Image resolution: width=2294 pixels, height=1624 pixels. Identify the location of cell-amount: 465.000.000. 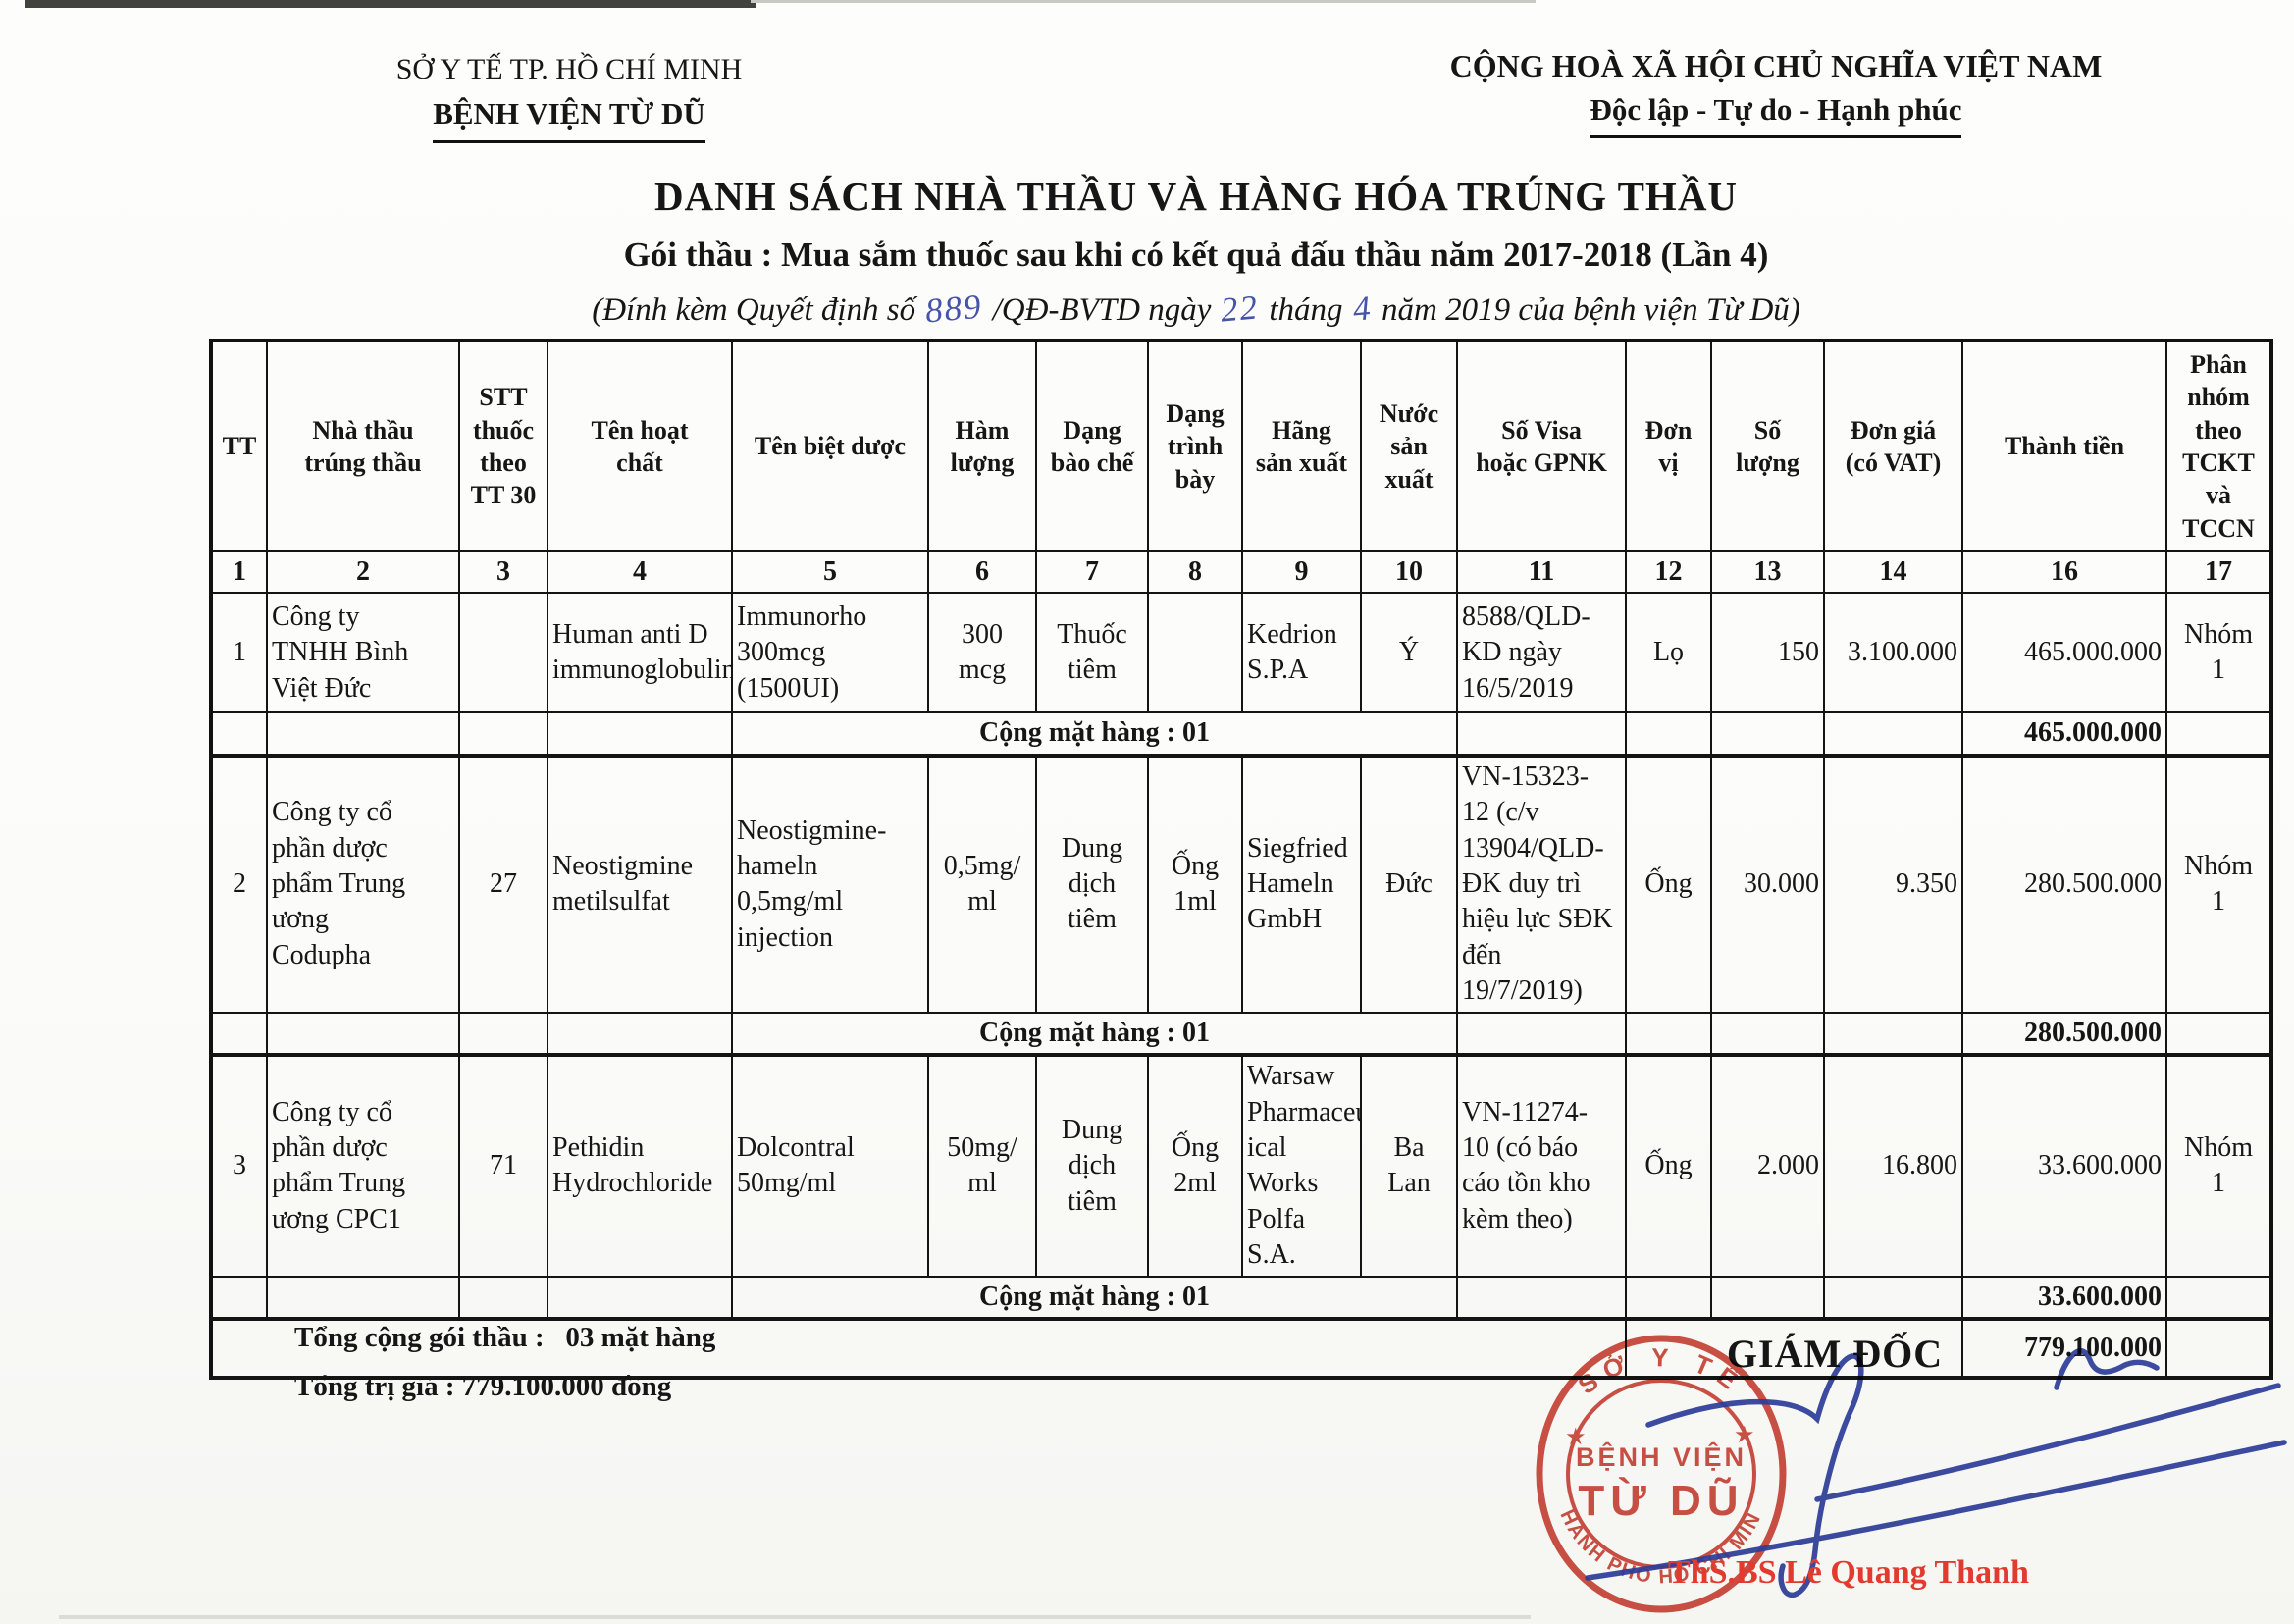
(2064, 653).